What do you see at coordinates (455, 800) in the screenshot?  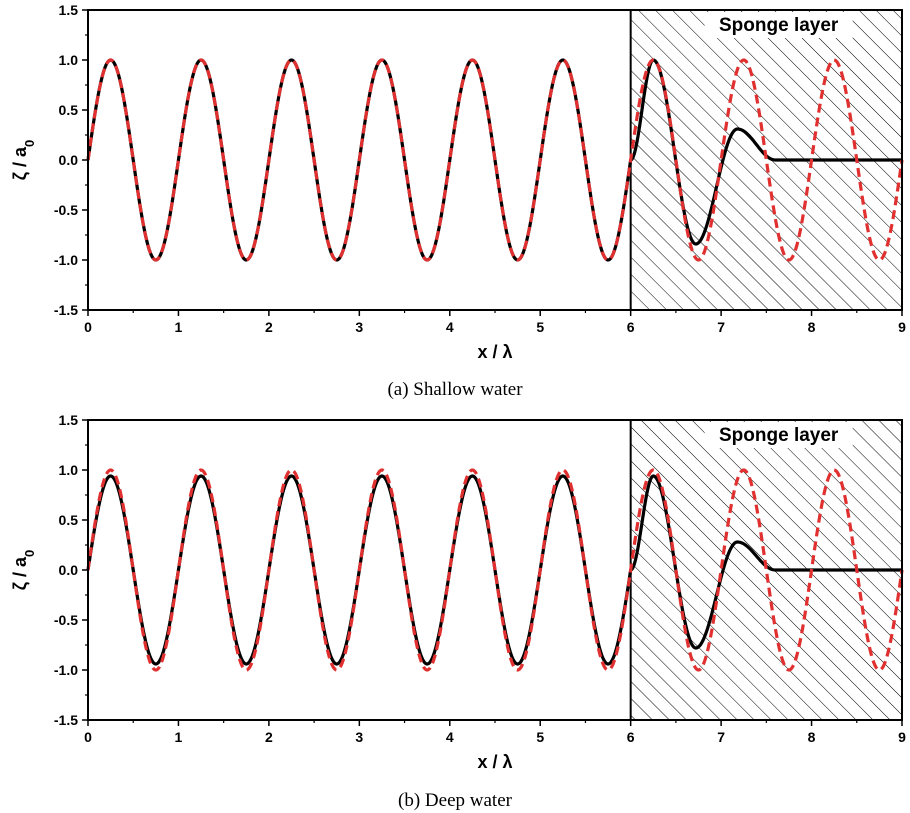 I see `panel-caption: (b) Deep water` at bounding box center [455, 800].